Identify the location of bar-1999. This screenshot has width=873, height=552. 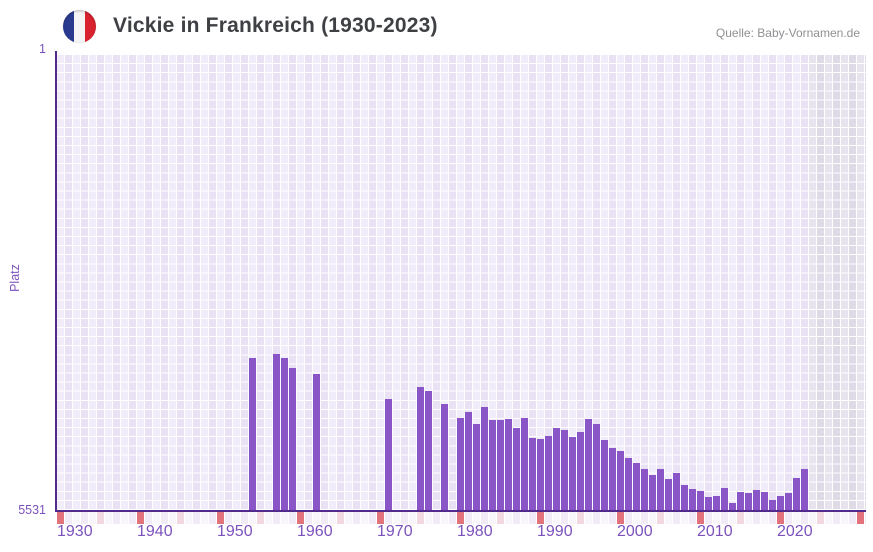
(612, 478).